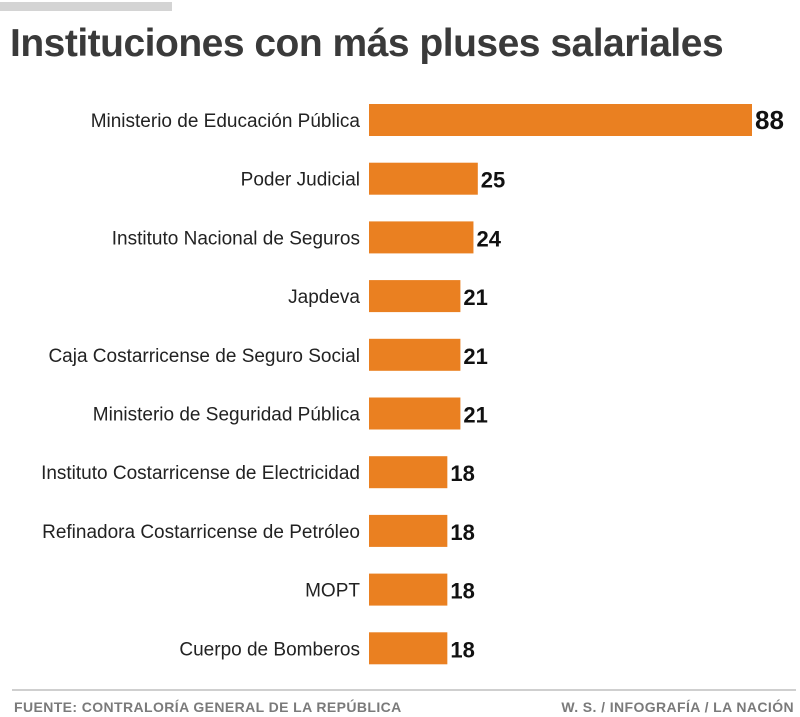 The height and width of the screenshot is (717, 800). Describe the element at coordinates (226, 121) in the screenshot. I see `category-label: Ministerio de Educación Pública` at that location.